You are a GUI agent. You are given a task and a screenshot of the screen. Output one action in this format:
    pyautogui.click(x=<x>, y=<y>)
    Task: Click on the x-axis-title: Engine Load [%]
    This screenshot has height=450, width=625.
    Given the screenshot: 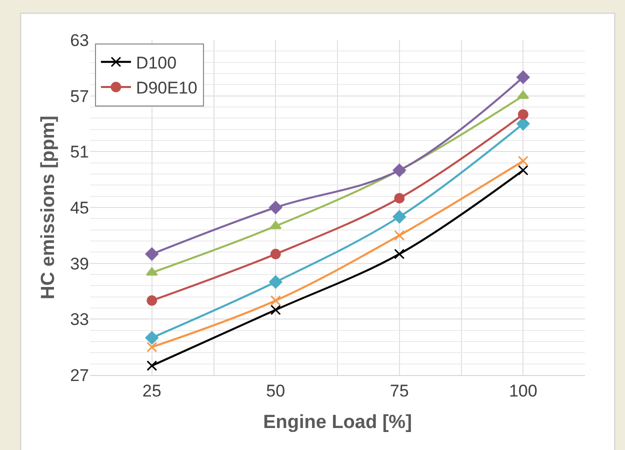 What is the action you would take?
    pyautogui.click(x=337, y=423)
    